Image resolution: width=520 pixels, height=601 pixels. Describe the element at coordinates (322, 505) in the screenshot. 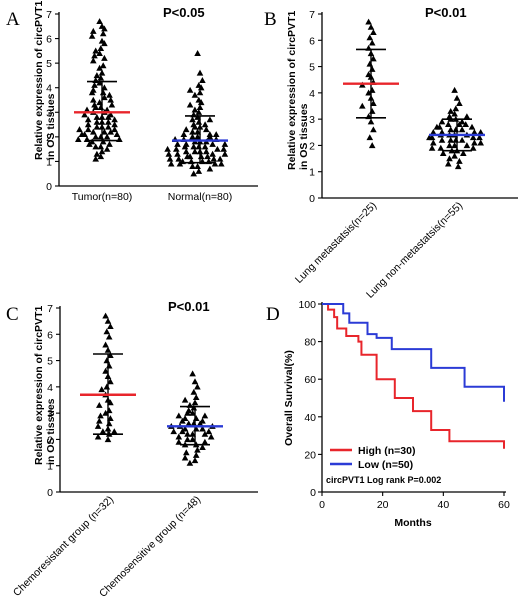

I see `x-tick-label: 0` at that location.